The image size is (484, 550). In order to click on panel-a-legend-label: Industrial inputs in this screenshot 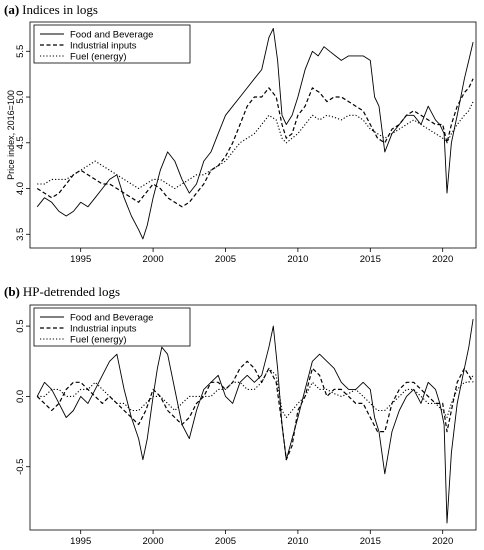, I will do `click(103, 46)`.